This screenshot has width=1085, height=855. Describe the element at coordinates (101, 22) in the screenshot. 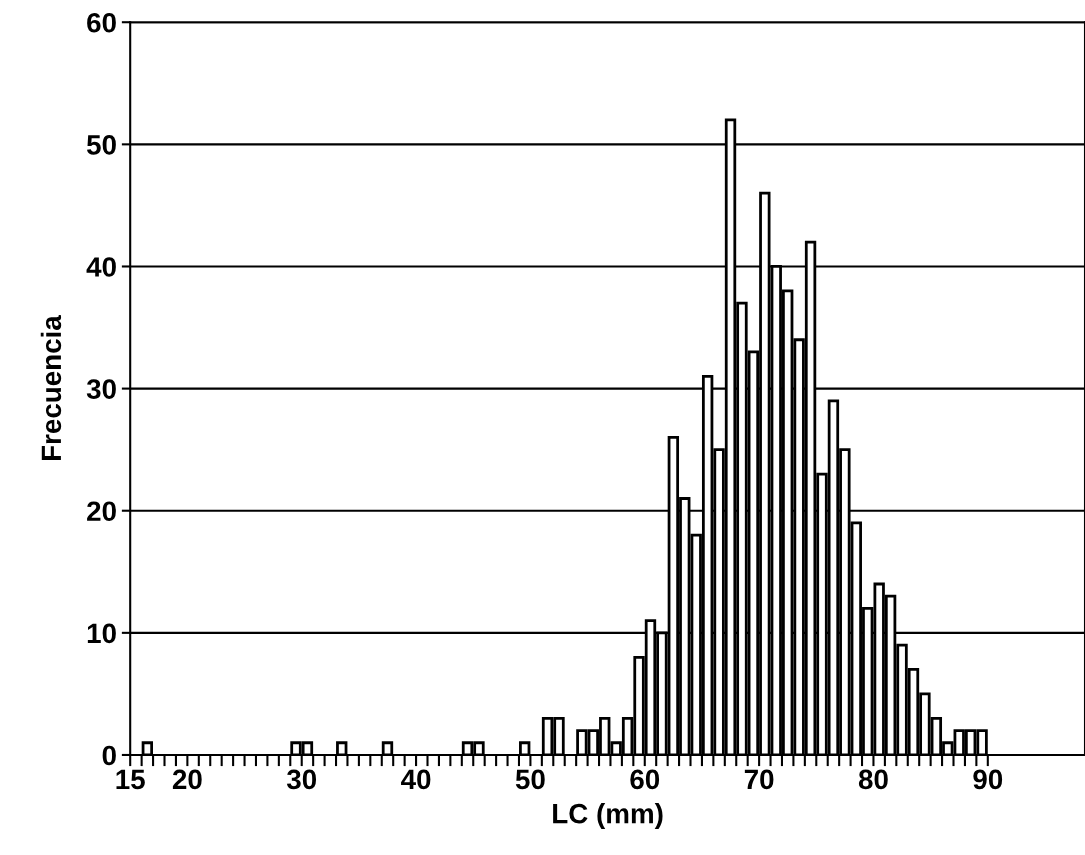

I see `y-tick-label: 60` at that location.